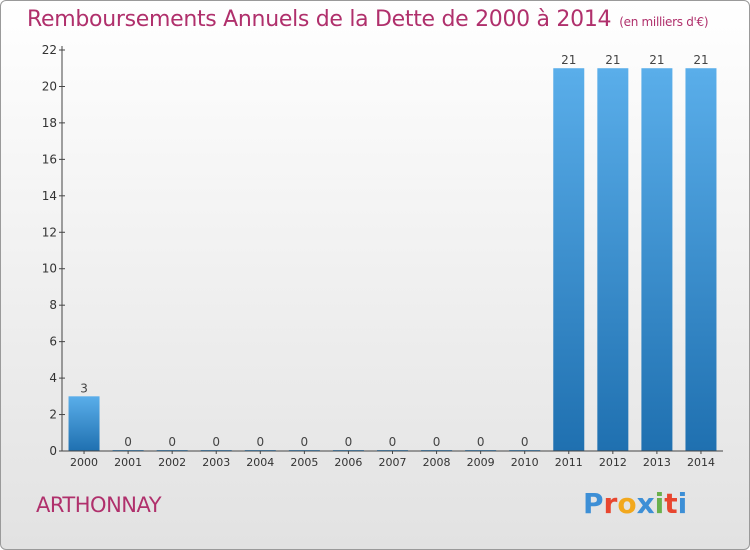  Describe the element at coordinates (84, 462) in the screenshot. I see `x-tick-label: 2000` at that location.